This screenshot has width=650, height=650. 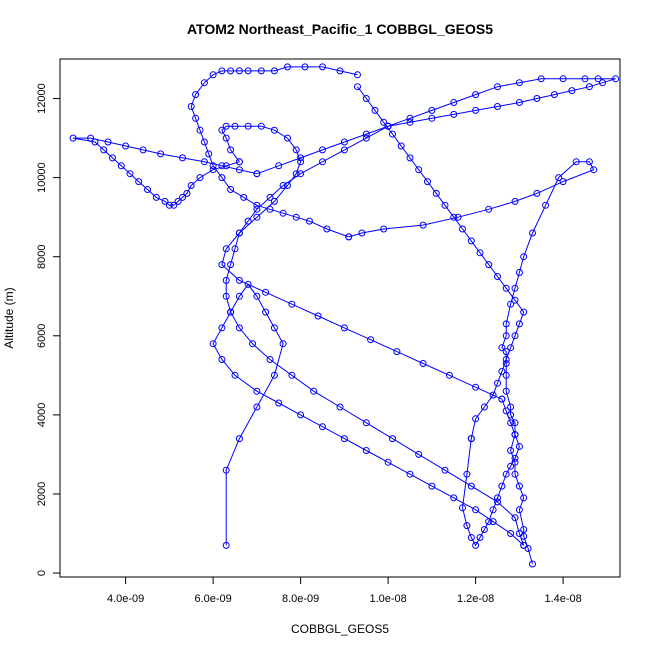 What do you see at coordinates (42, 256) in the screenshot?
I see `y-tick-label: 8000` at bounding box center [42, 256].